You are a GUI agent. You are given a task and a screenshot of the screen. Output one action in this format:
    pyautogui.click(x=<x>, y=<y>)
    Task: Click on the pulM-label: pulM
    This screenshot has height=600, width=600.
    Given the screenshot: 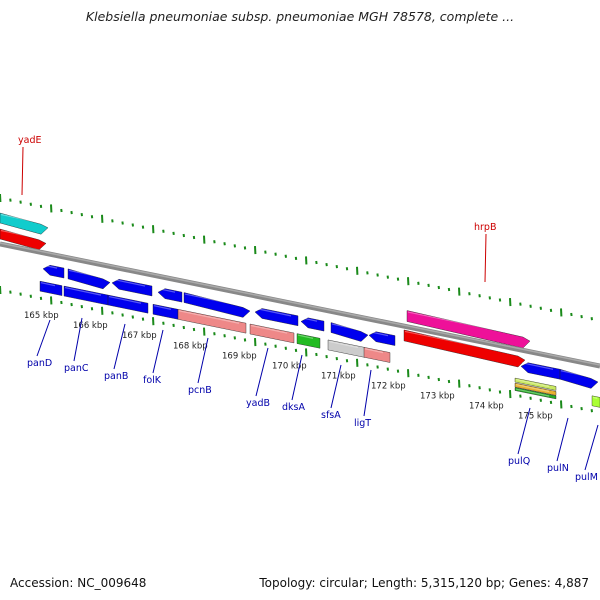 What is the action you would take?
    pyautogui.click(x=586, y=477)
    